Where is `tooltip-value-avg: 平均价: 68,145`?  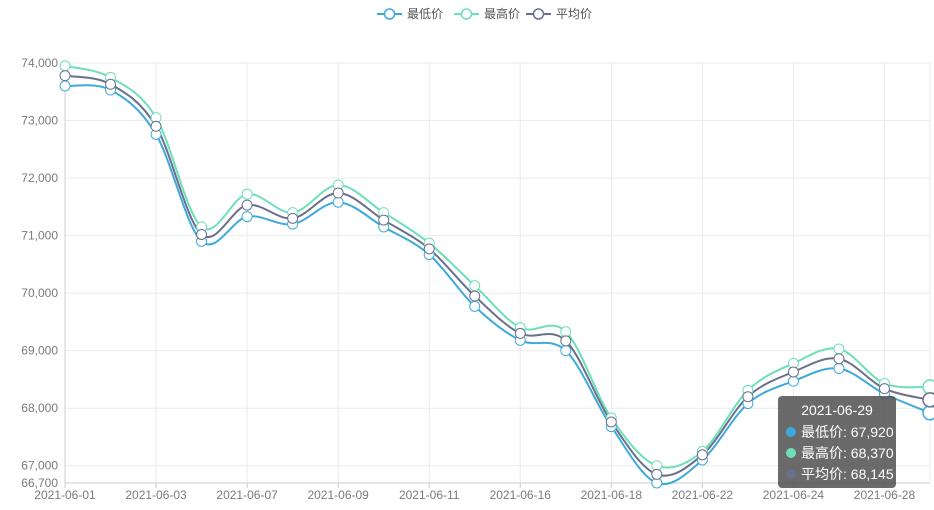 tooltip-value-avg: 平均价: 68,145 is located at coordinates (847, 473).